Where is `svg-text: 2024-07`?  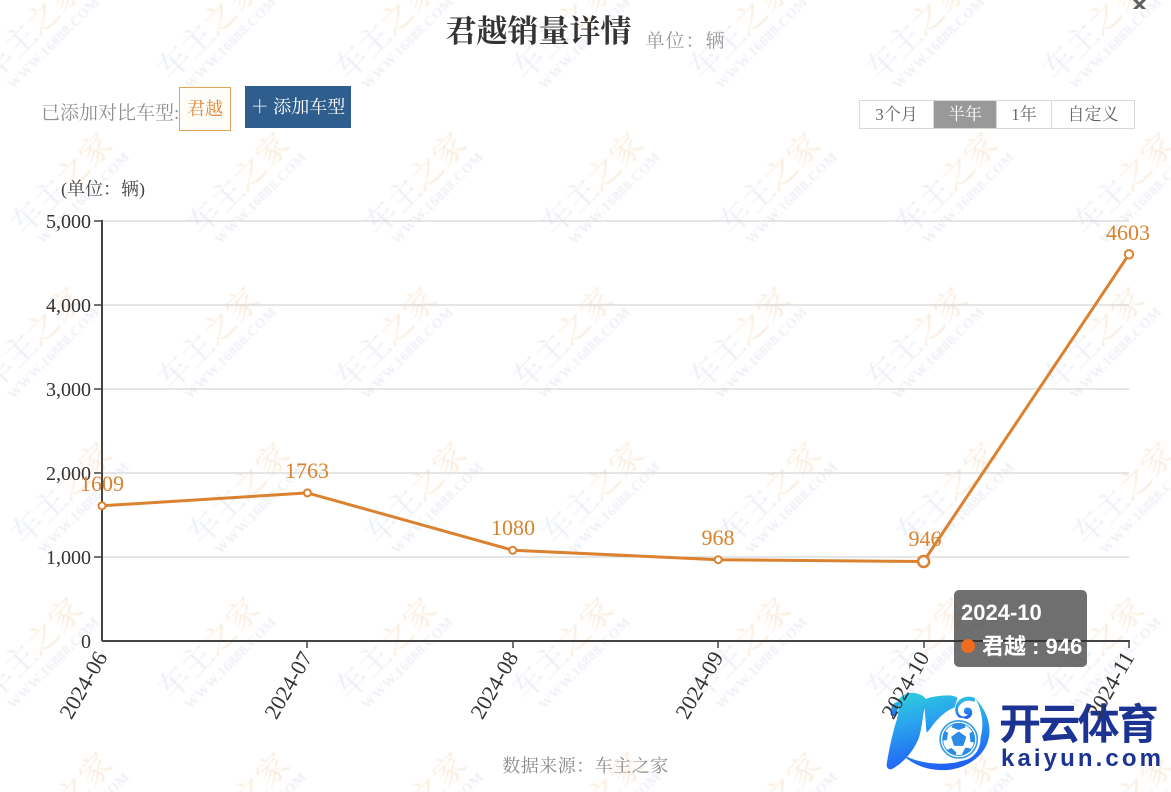
svg-text: 2024-07 is located at coordinates (288, 683).